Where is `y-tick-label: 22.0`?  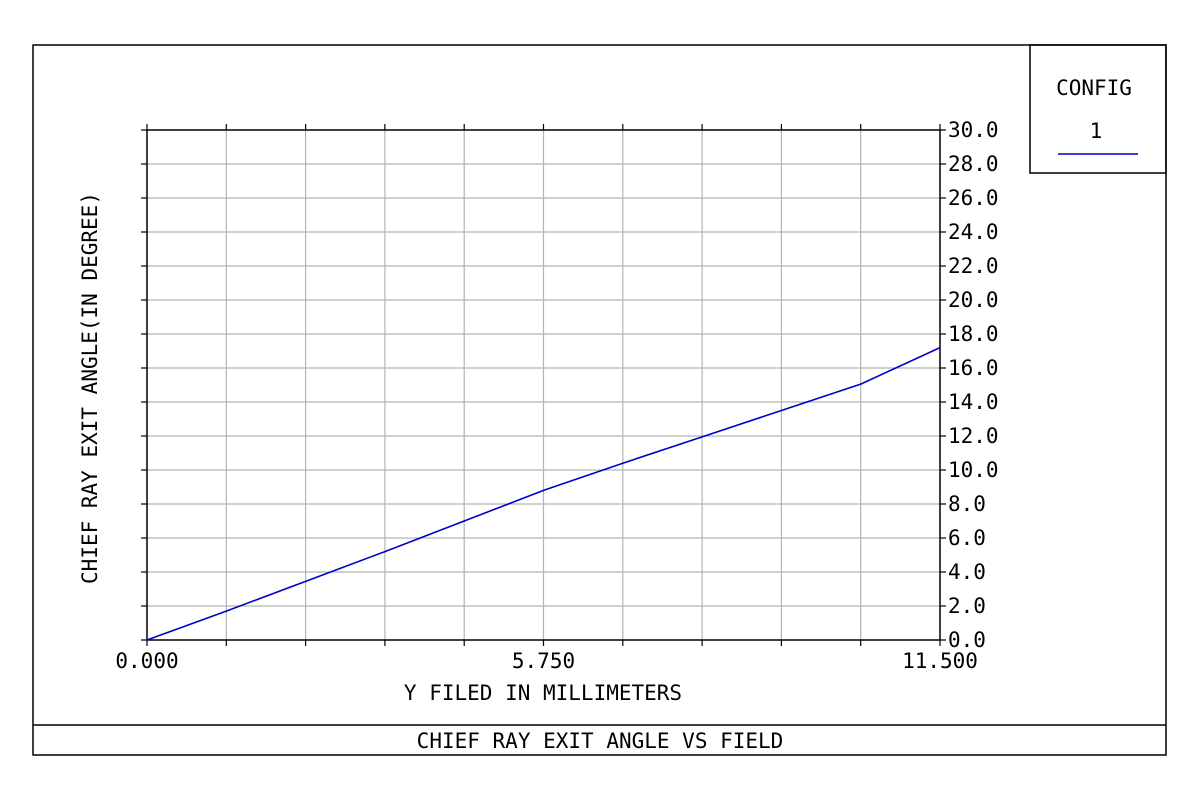
y-tick-label: 22.0 is located at coordinates (973, 266).